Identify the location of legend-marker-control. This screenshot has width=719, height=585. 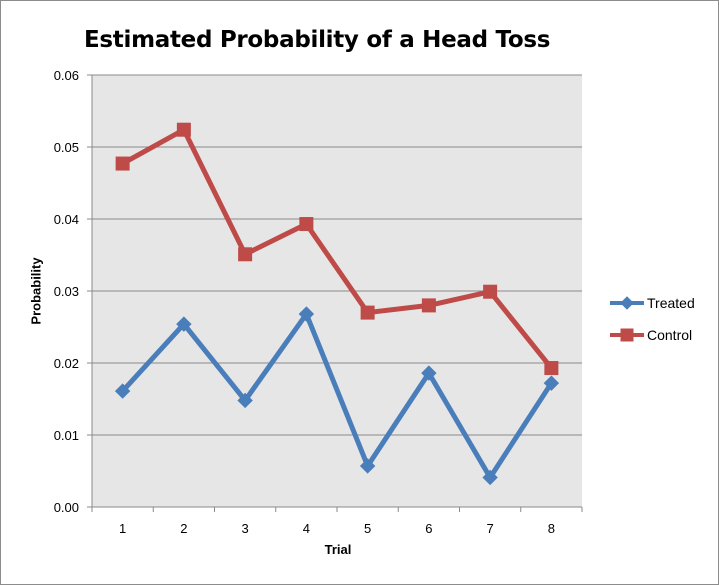
(627, 335).